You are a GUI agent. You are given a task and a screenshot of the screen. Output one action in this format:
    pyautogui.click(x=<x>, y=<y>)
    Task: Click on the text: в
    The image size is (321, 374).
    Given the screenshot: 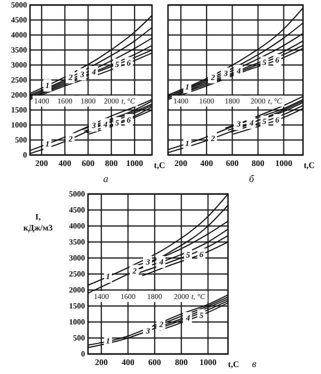 What is the action you would take?
    pyautogui.click(x=254, y=364)
    